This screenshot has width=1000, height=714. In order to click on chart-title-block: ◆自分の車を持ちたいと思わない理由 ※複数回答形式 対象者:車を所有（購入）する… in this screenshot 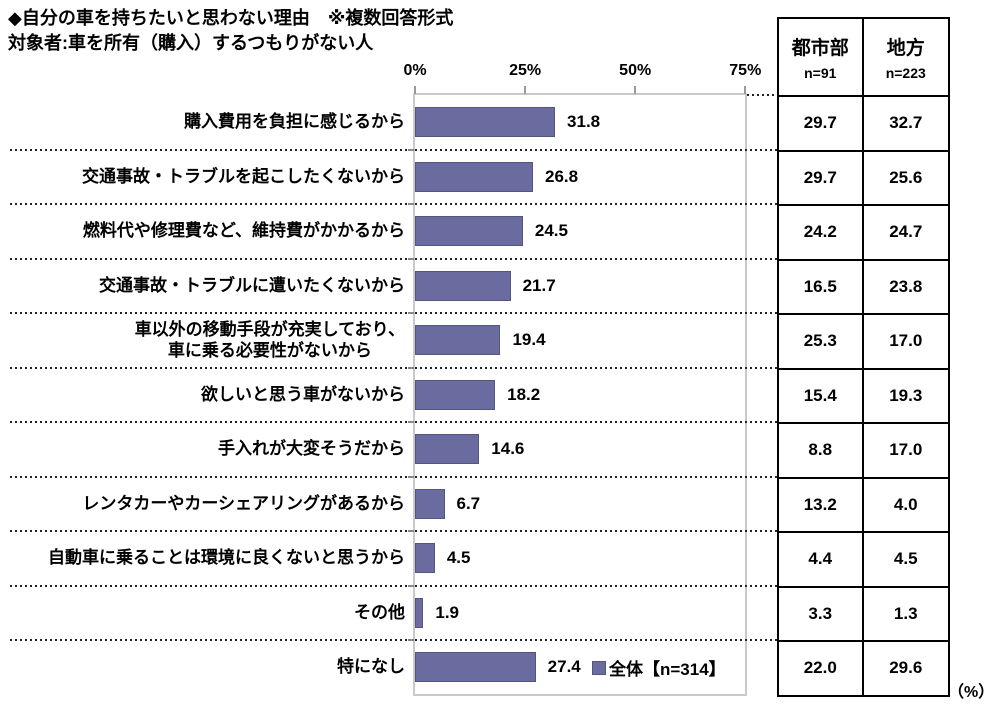, I will do `click(230, 31)`.